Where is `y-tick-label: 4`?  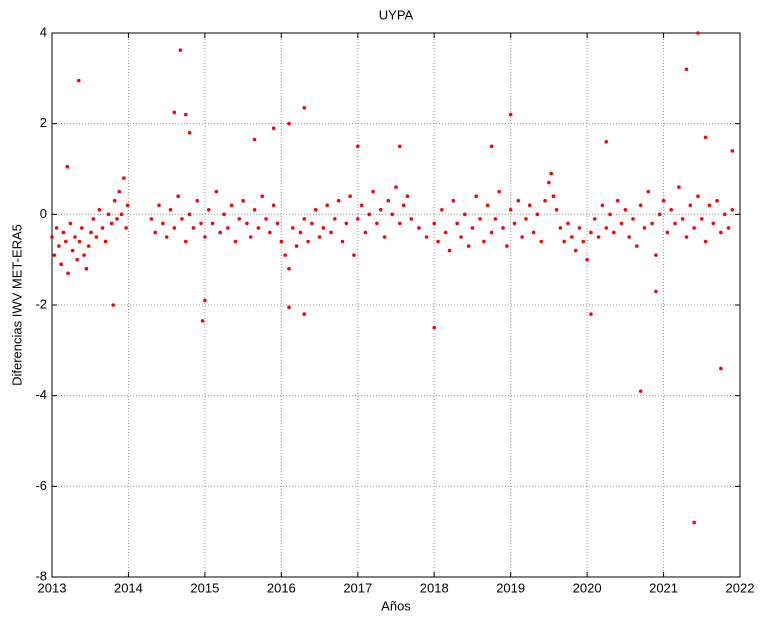
y-tick-label: 4 is located at coordinates (43, 31).